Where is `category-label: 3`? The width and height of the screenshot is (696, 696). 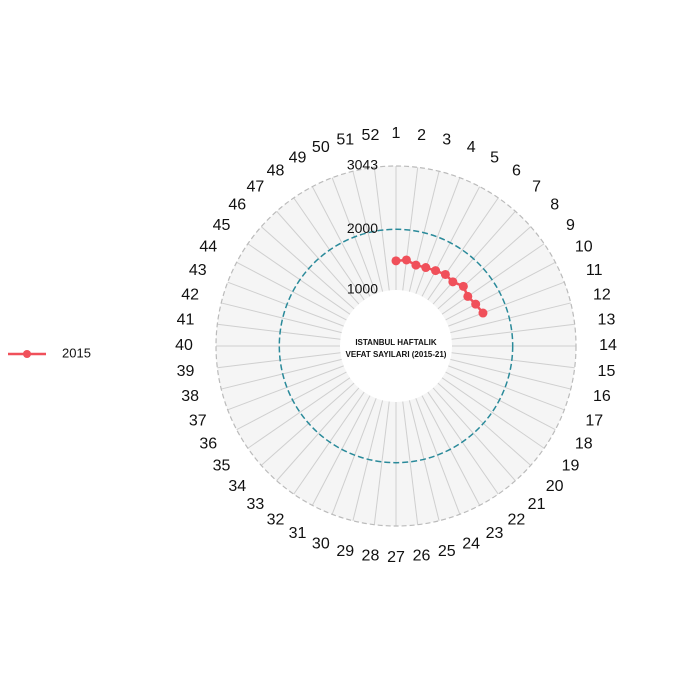
category-label: 3 is located at coordinates (446, 139).